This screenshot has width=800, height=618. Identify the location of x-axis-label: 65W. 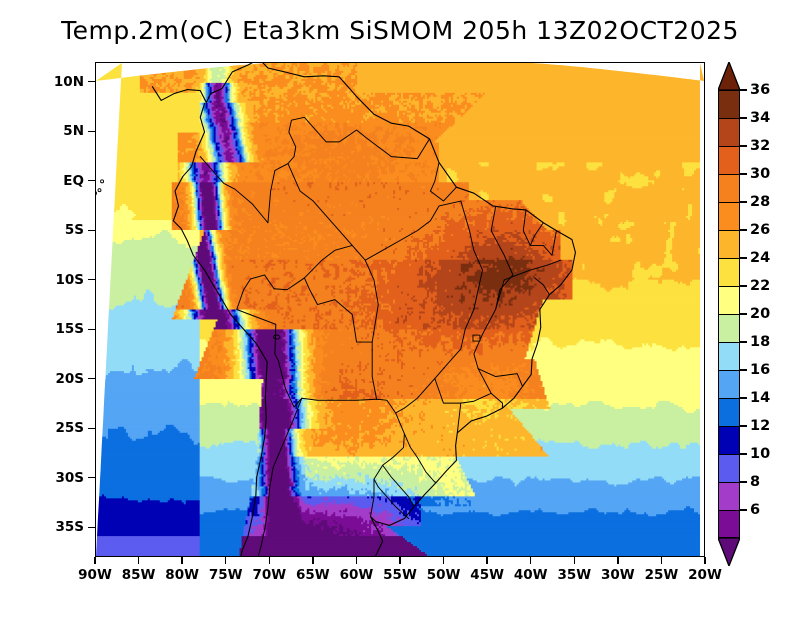
(313, 575).